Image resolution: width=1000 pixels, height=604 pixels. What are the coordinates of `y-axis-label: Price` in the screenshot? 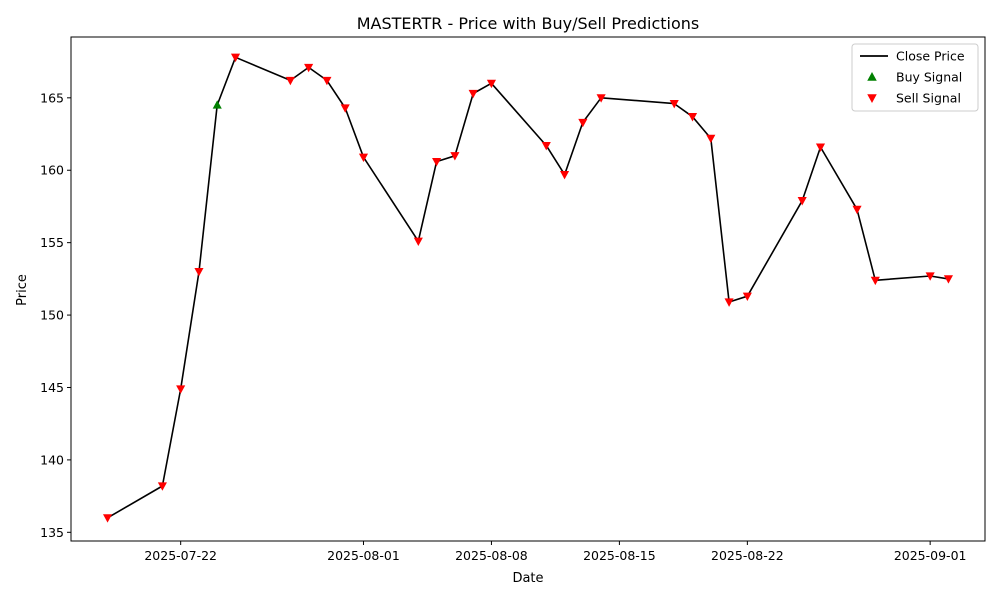 It's located at (22, 290).